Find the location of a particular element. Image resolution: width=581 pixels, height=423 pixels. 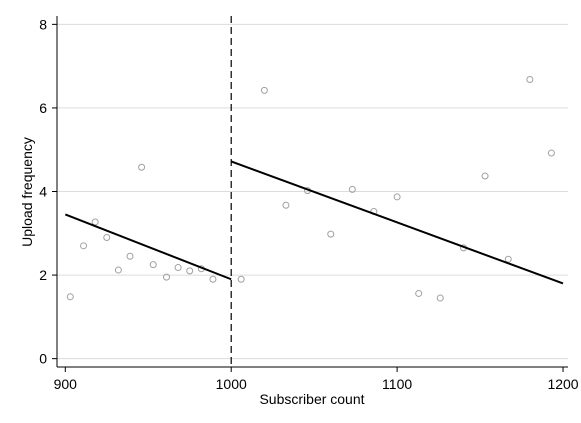

x-tick-label: 1200 is located at coordinates (562, 384).